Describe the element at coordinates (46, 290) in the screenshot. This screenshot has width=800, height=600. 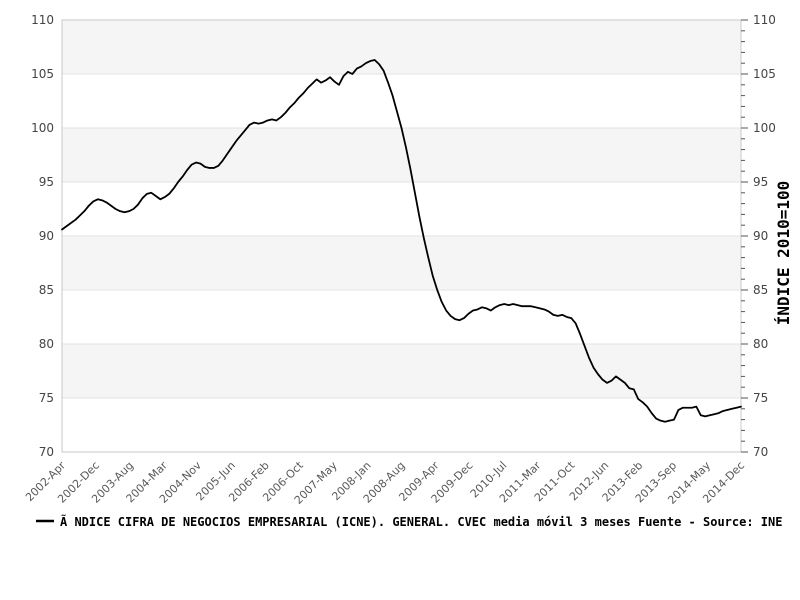
I see `y-axis-label-left: 85` at that location.